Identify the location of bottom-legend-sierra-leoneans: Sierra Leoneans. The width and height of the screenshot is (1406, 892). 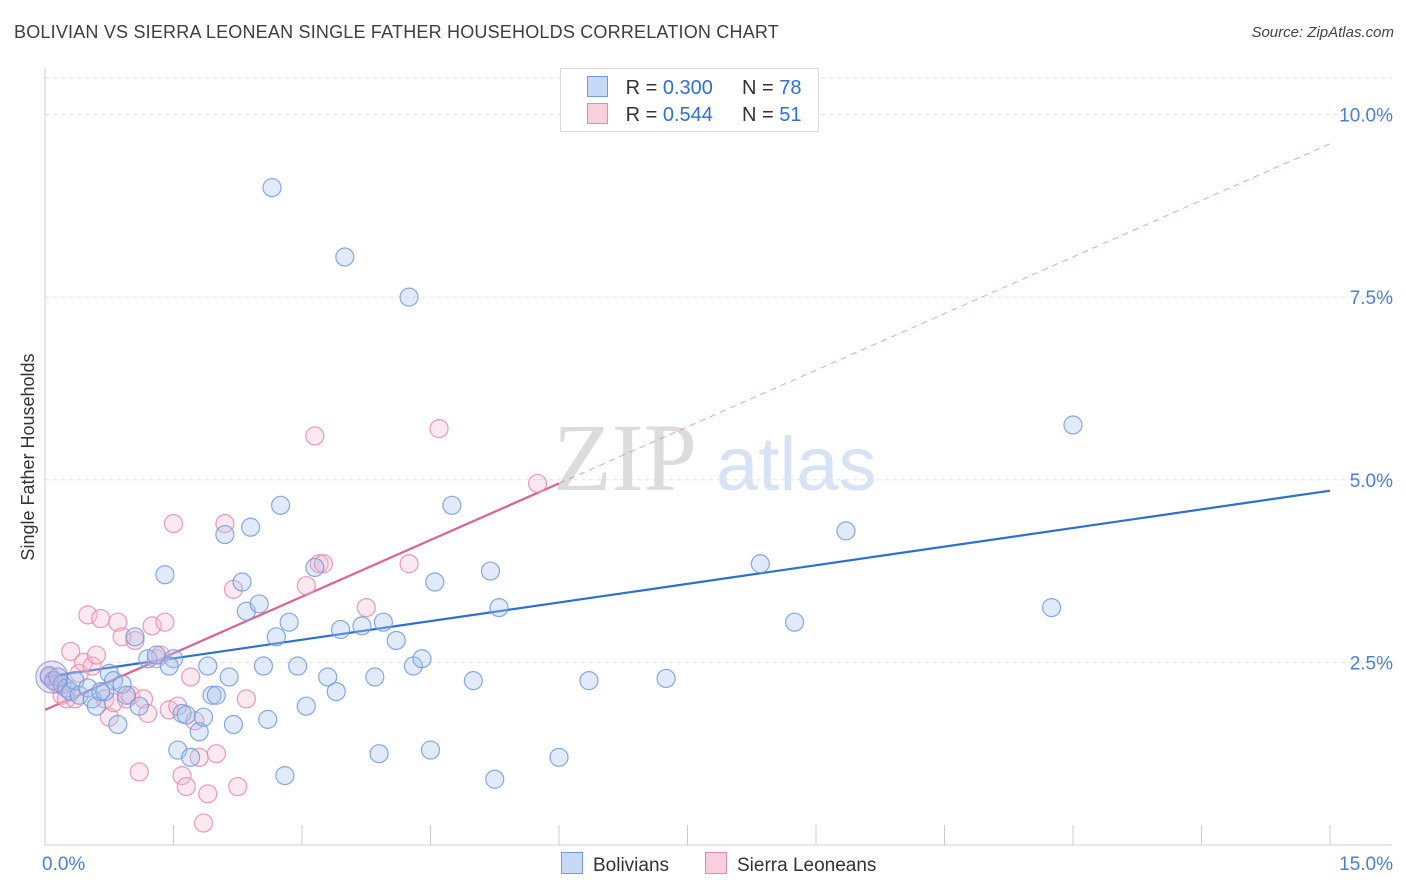
(790, 864).